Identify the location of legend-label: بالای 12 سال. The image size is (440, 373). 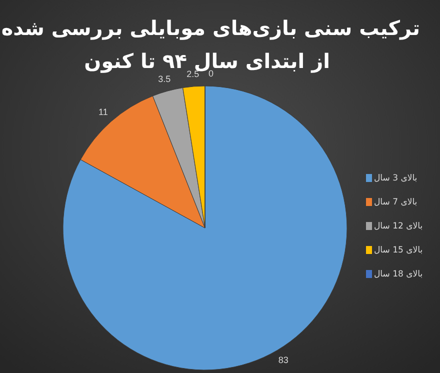
(398, 226).